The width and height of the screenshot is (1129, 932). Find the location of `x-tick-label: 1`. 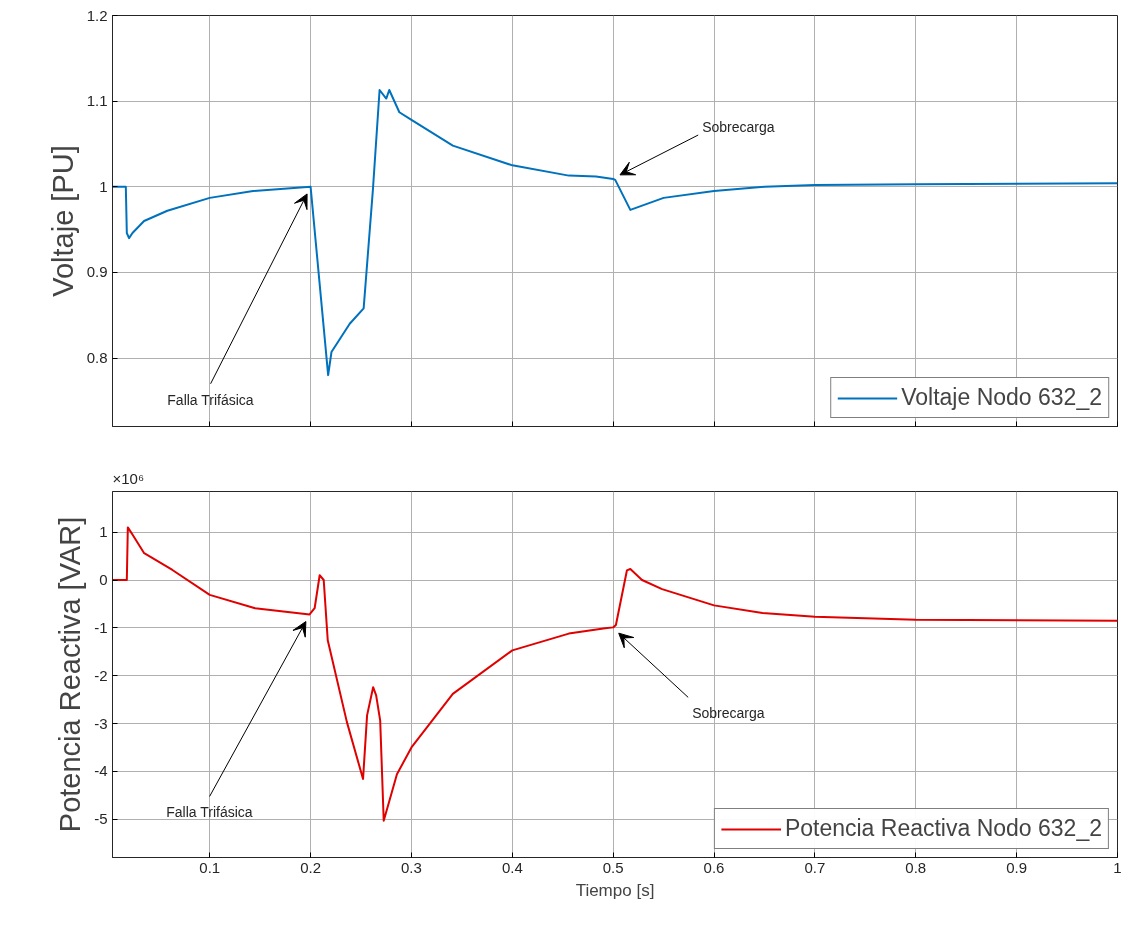

x-tick-label: 1 is located at coordinates (1117, 867).